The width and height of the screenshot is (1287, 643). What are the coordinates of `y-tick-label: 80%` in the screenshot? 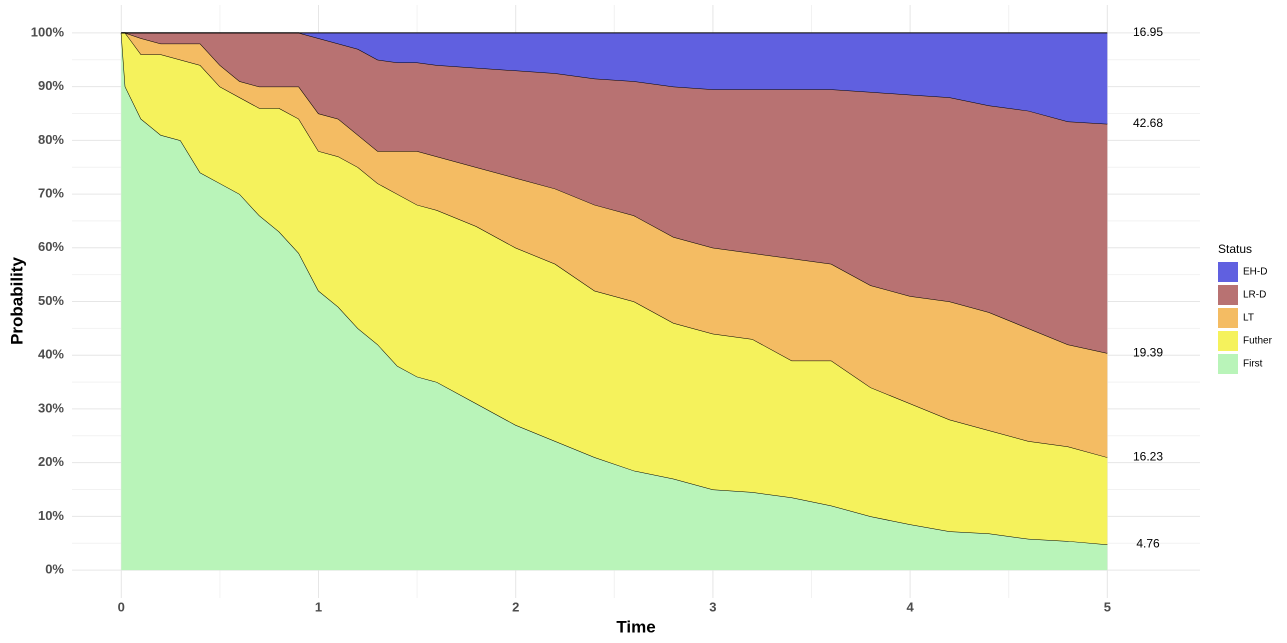 It's located at (51, 139).